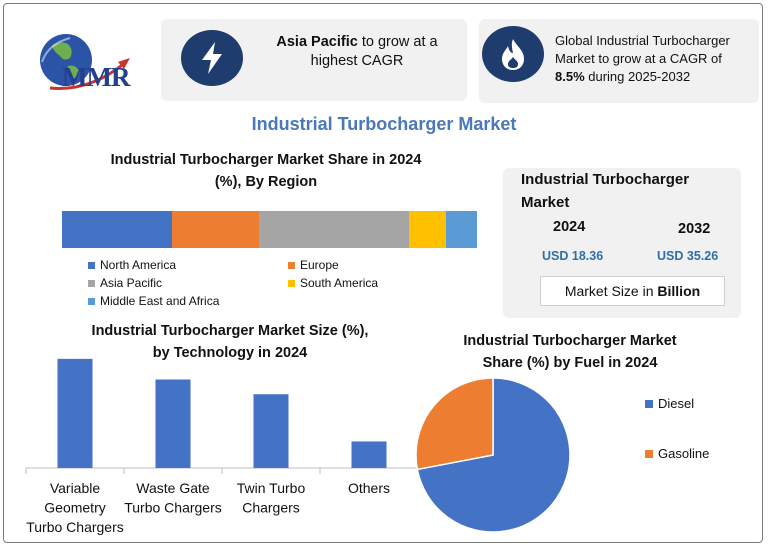  Describe the element at coordinates (319, 265) in the screenshot. I see `legend-label: Europe` at that location.